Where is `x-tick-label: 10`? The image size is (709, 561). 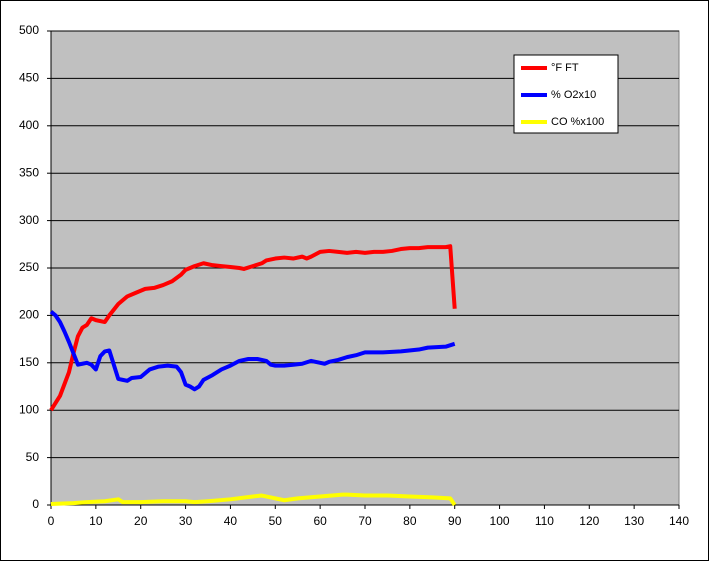 x-tick-label: 10 is located at coordinates (96, 521).